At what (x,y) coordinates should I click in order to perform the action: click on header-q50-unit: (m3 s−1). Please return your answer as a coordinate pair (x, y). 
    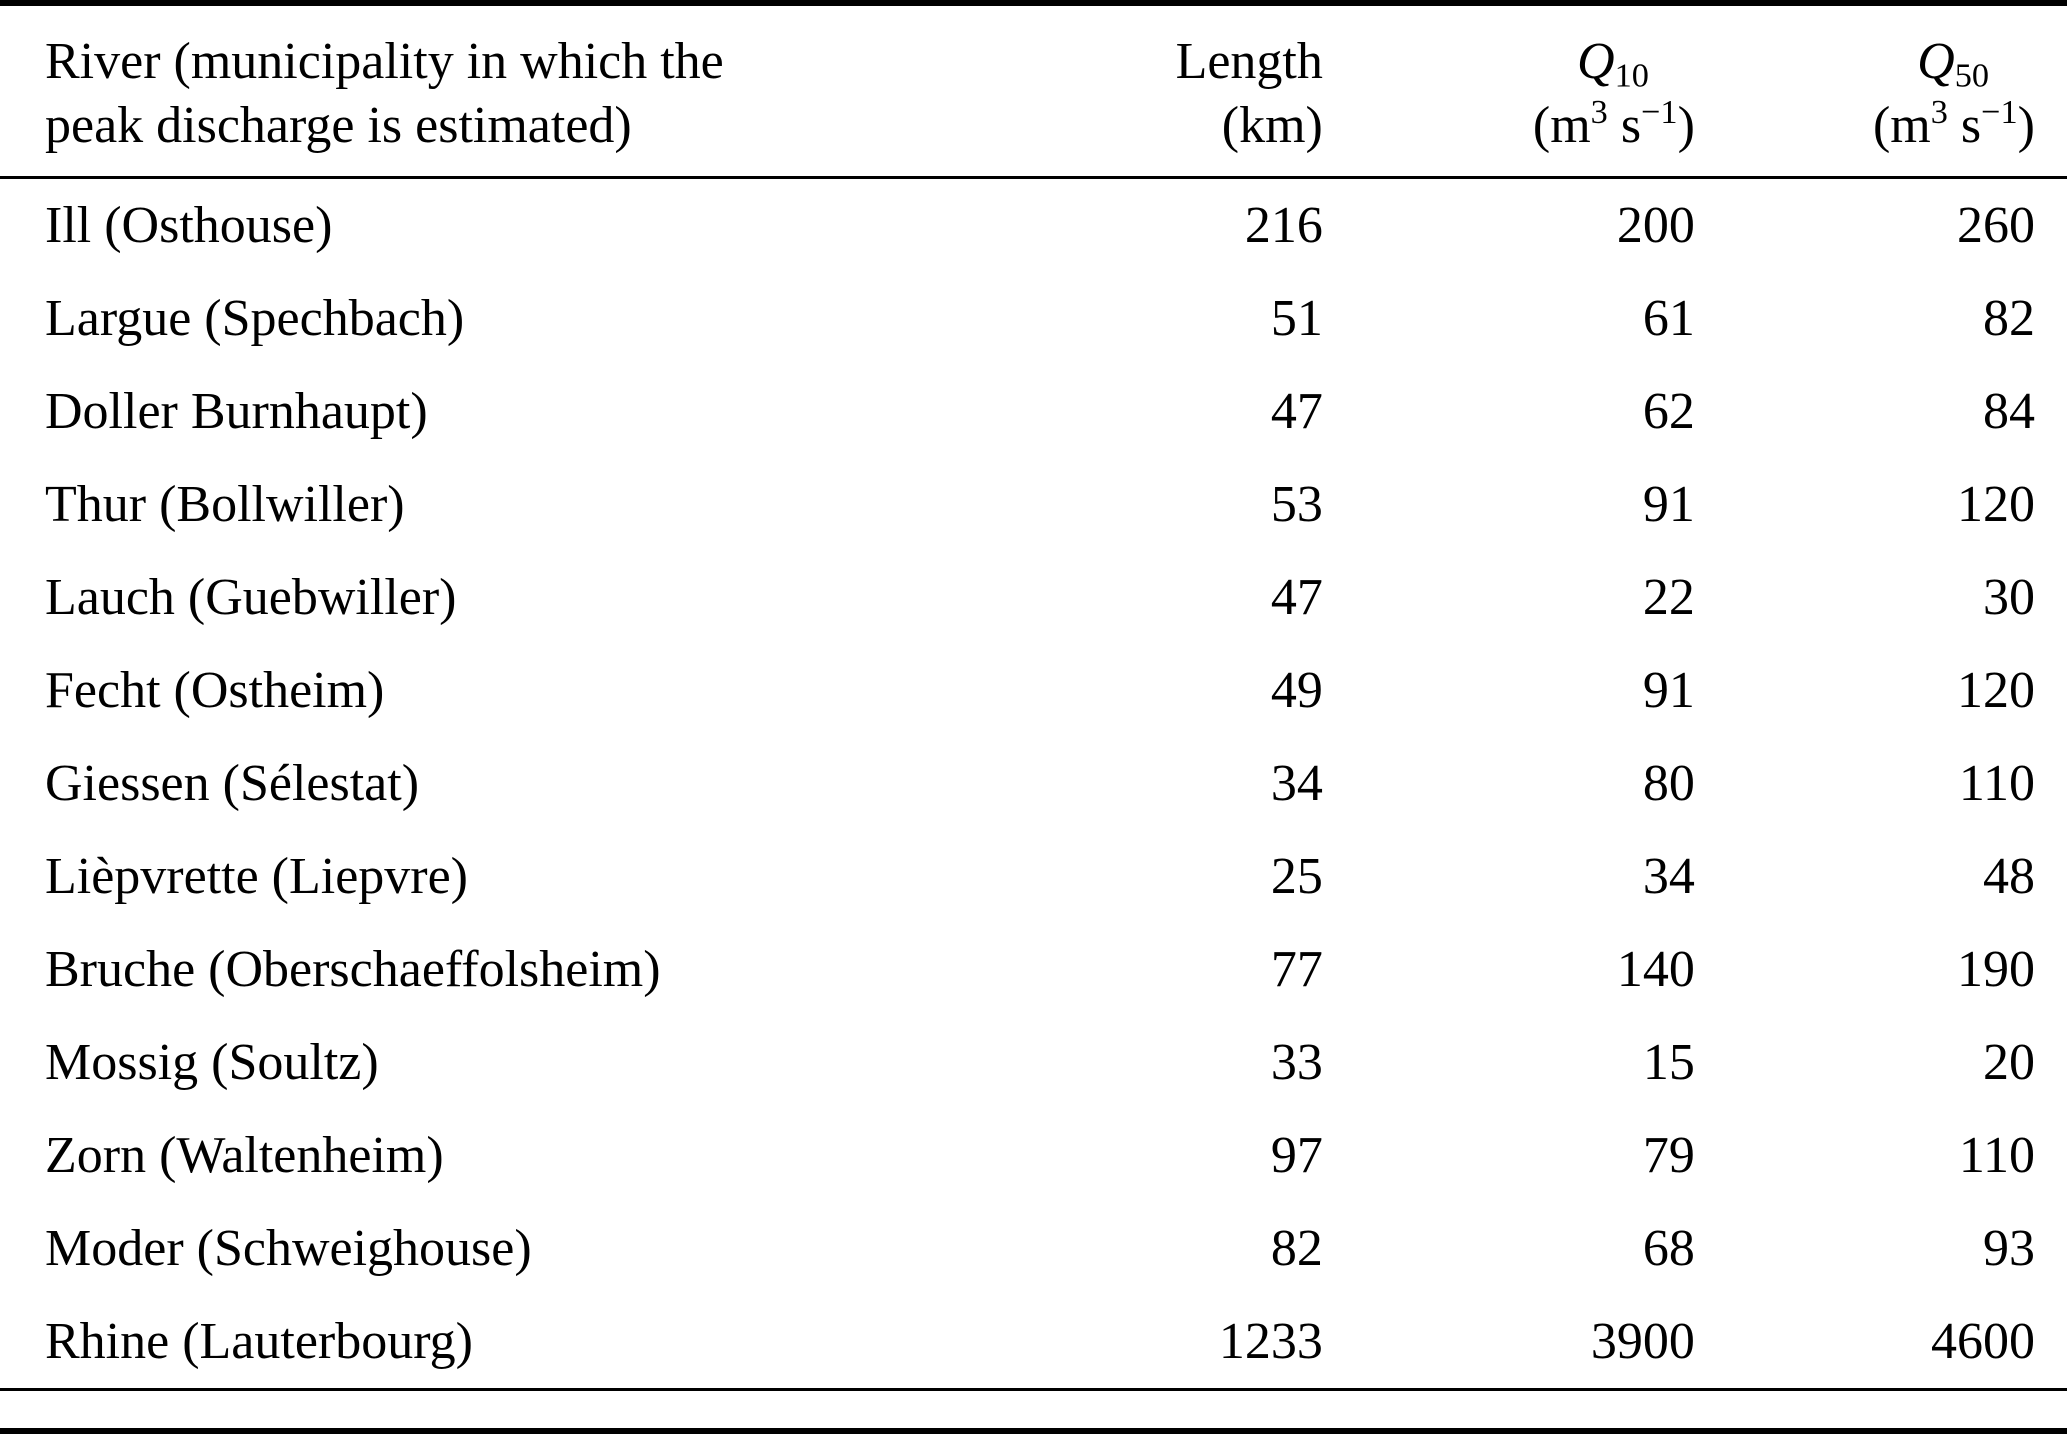
    Looking at the image, I should click on (1953, 123).